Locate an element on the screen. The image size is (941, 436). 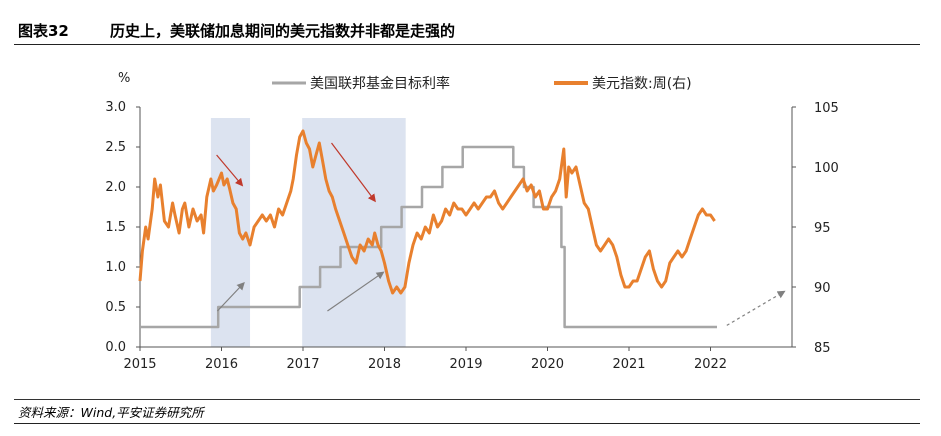
left-tick-label: 0.5 is located at coordinates (115, 307).